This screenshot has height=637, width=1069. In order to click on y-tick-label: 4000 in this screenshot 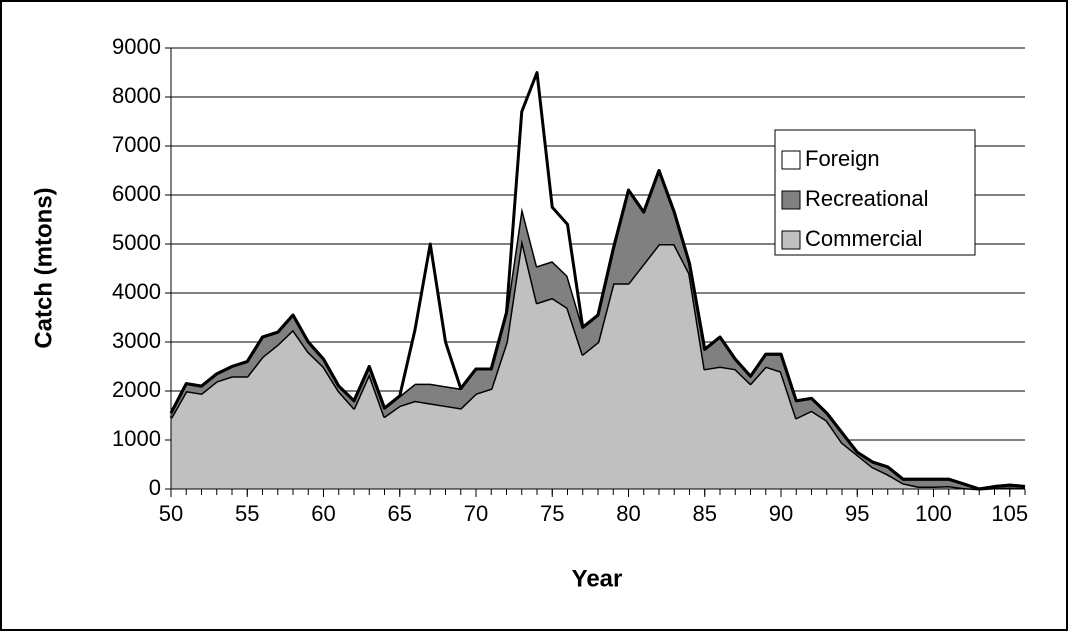, I will do `click(136, 291)`.